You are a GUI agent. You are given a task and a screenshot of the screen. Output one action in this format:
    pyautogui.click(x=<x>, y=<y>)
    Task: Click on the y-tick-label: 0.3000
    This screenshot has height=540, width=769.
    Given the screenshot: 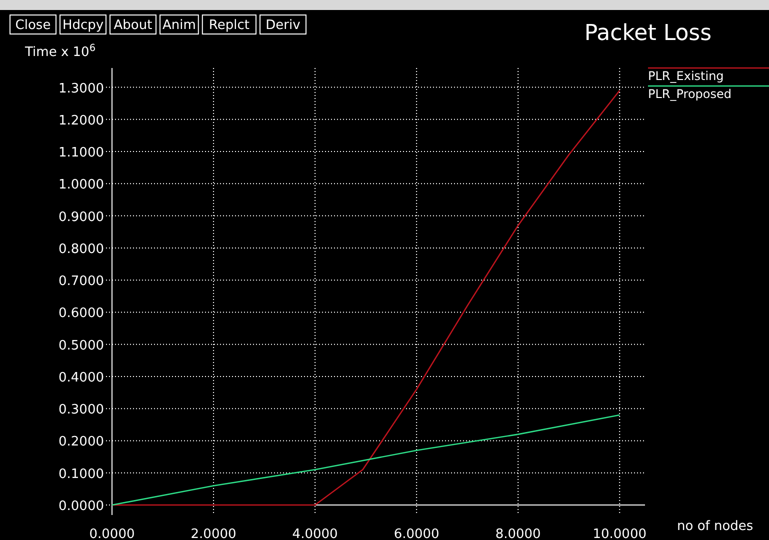 What is the action you would take?
    pyautogui.click(x=81, y=410)
    